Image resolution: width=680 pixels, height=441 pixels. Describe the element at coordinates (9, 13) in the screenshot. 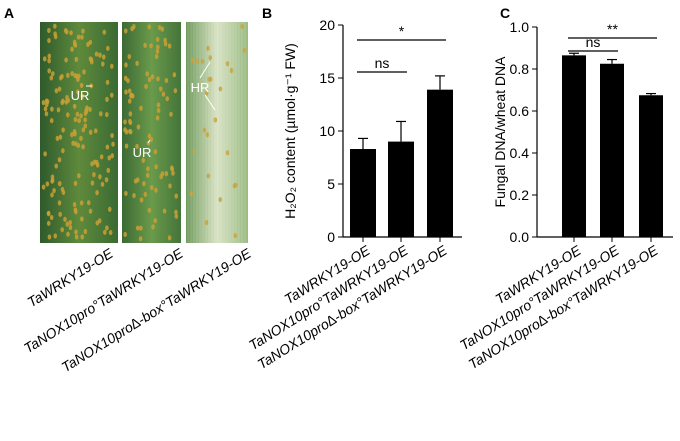

I see `panel-label: A` at that location.